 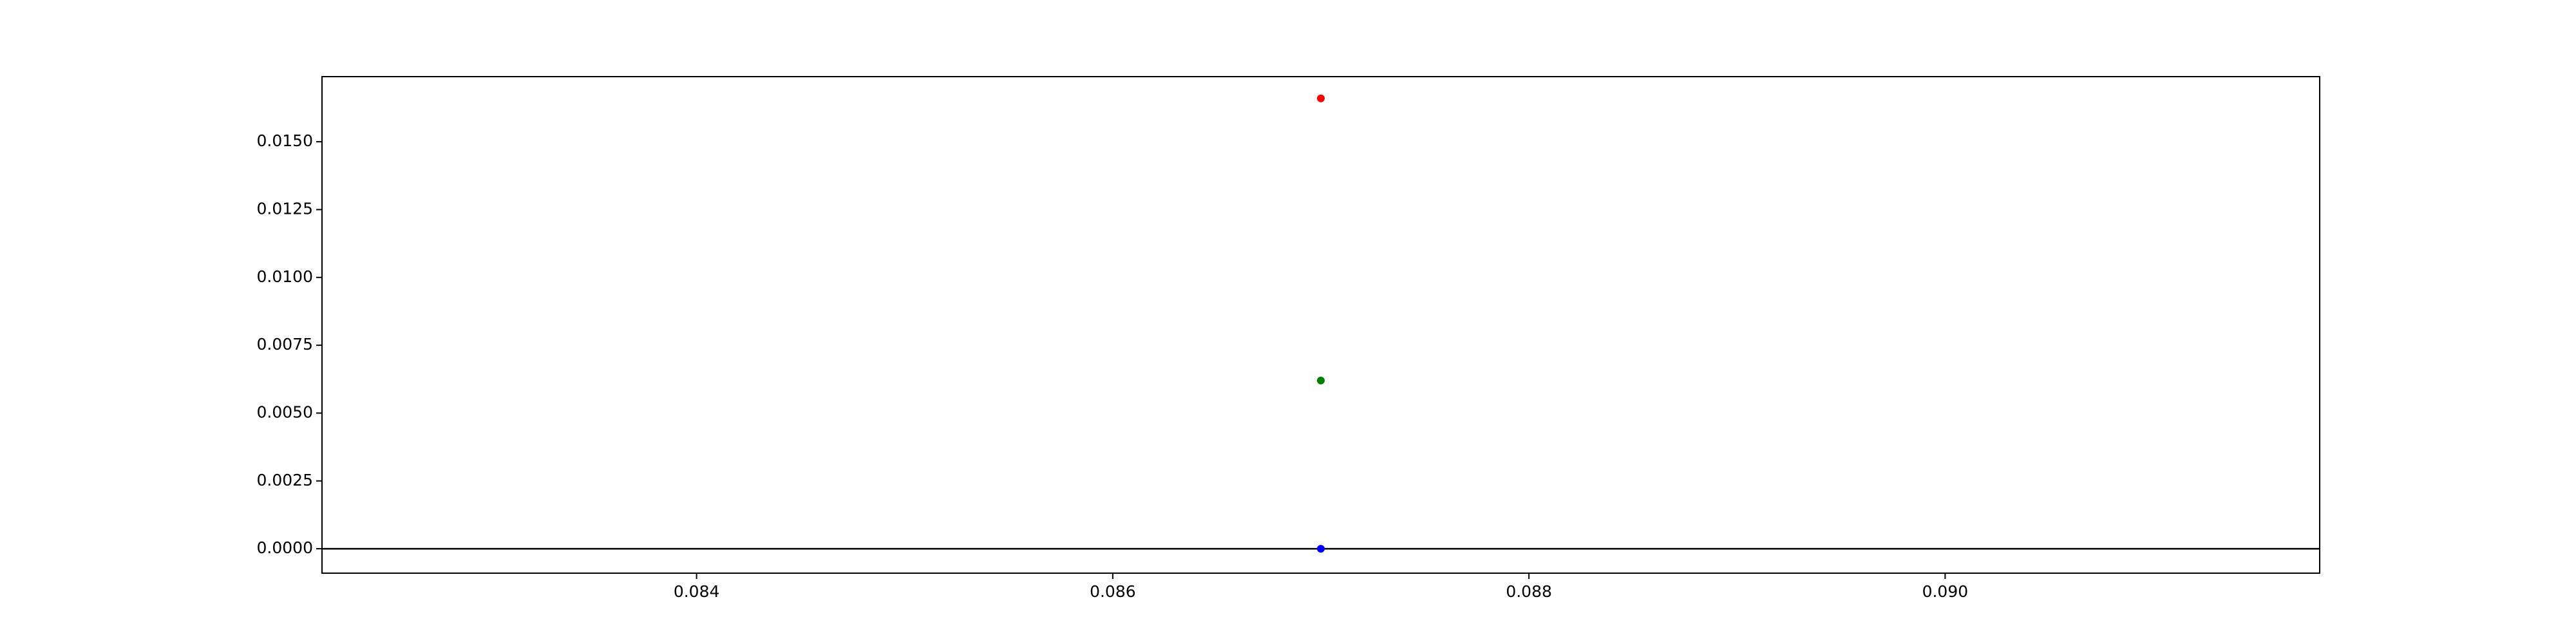 I want to click on y-tick-label: 0.0075, so click(x=285, y=345).